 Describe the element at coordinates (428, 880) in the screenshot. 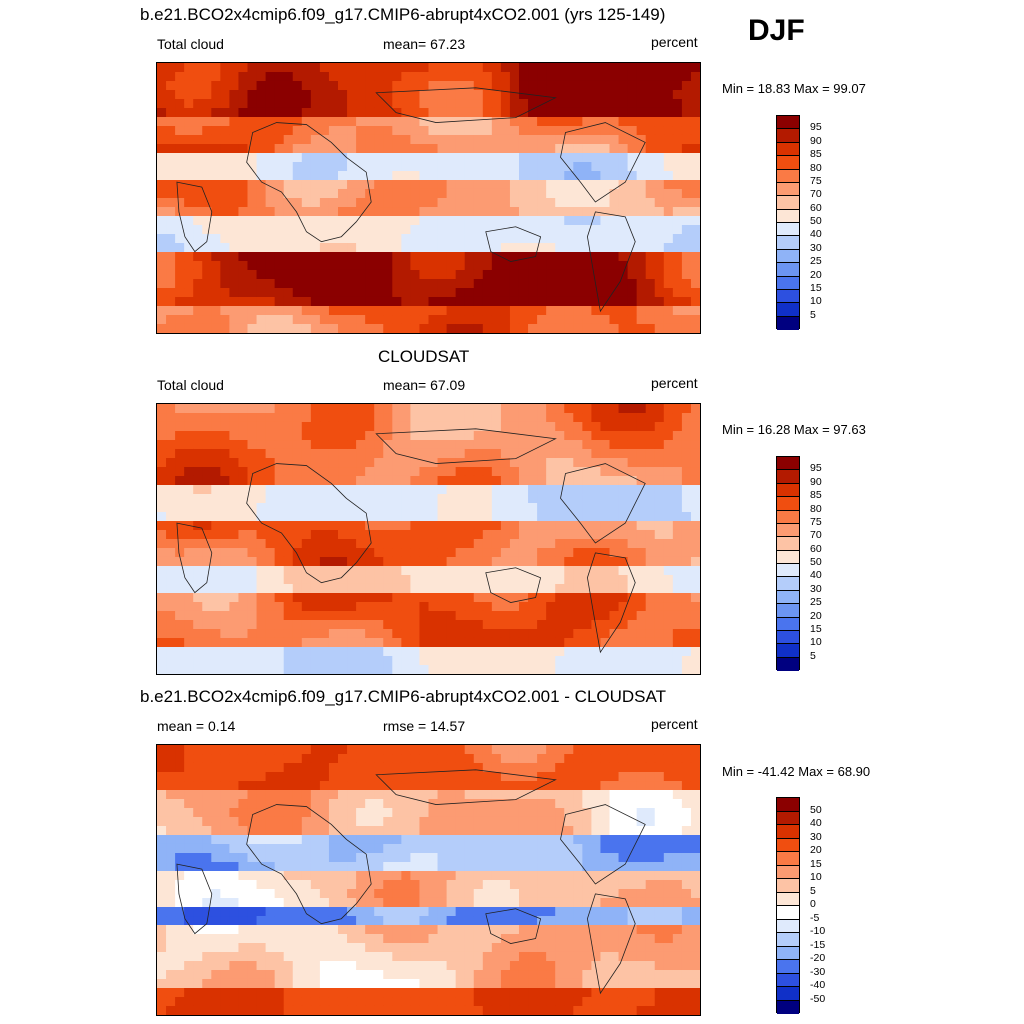

I see `map-diff` at that location.